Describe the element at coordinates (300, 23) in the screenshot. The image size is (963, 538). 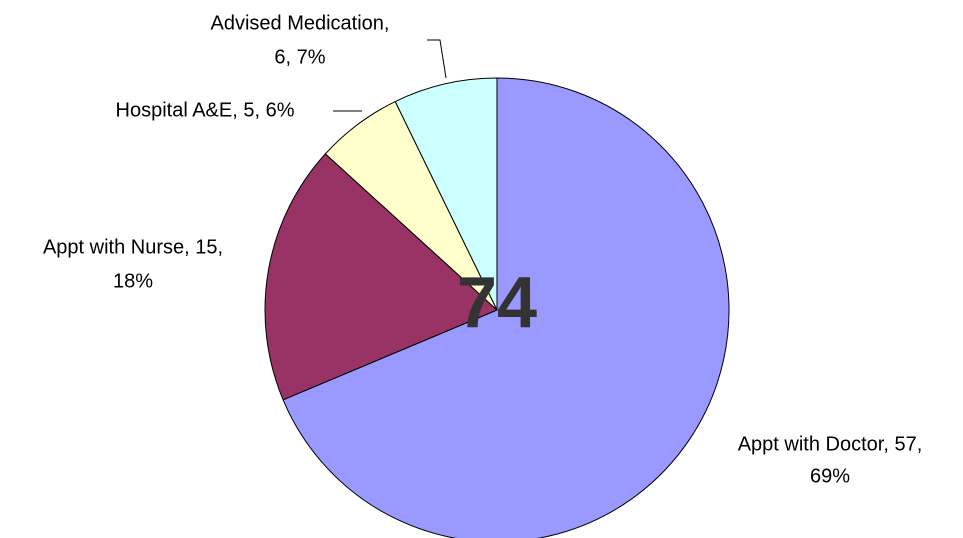
I see `slice-label: Advised Medication,` at that location.